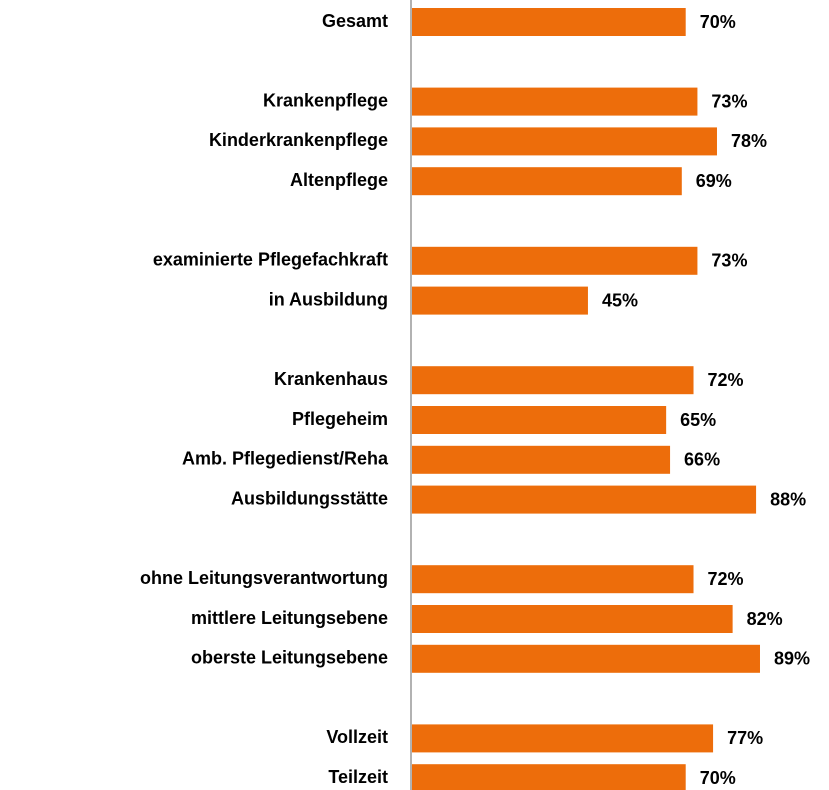 The height and width of the screenshot is (790, 829). What do you see at coordinates (289, 618) in the screenshot?
I see `category-label: mittlere Leitungsebene` at bounding box center [289, 618].